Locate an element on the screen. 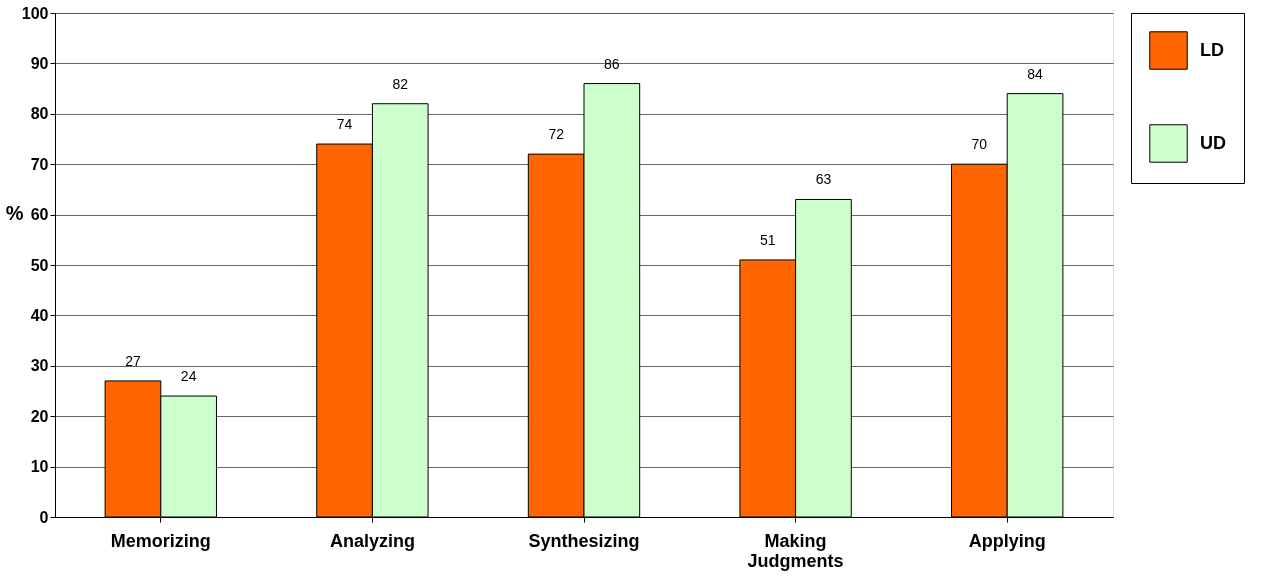 Image resolution: width=1262 pixels, height=581 pixels. y-tick-label: 80 is located at coordinates (39, 114).